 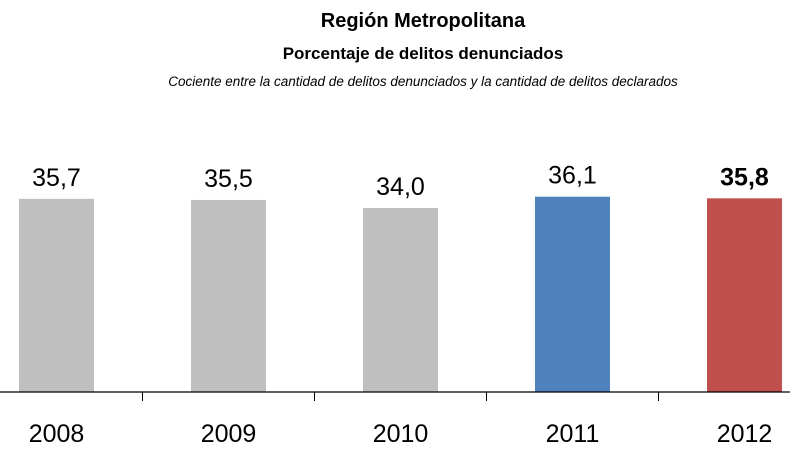 What do you see at coordinates (573, 434) in the screenshot?
I see `x-tick-label-2011: 2011` at bounding box center [573, 434].